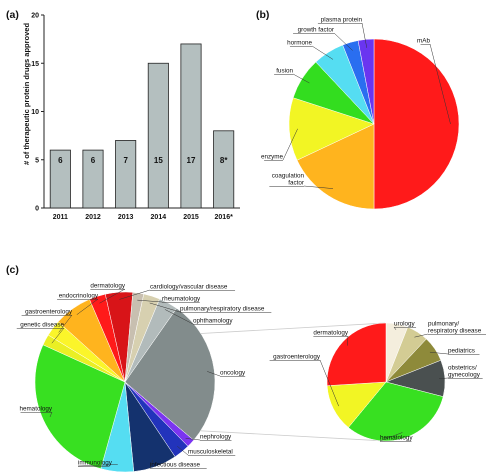  What do you see at coordinates (416, 124) in the screenshot?
I see `panel-b-slice-mab` at bounding box center [416, 124].